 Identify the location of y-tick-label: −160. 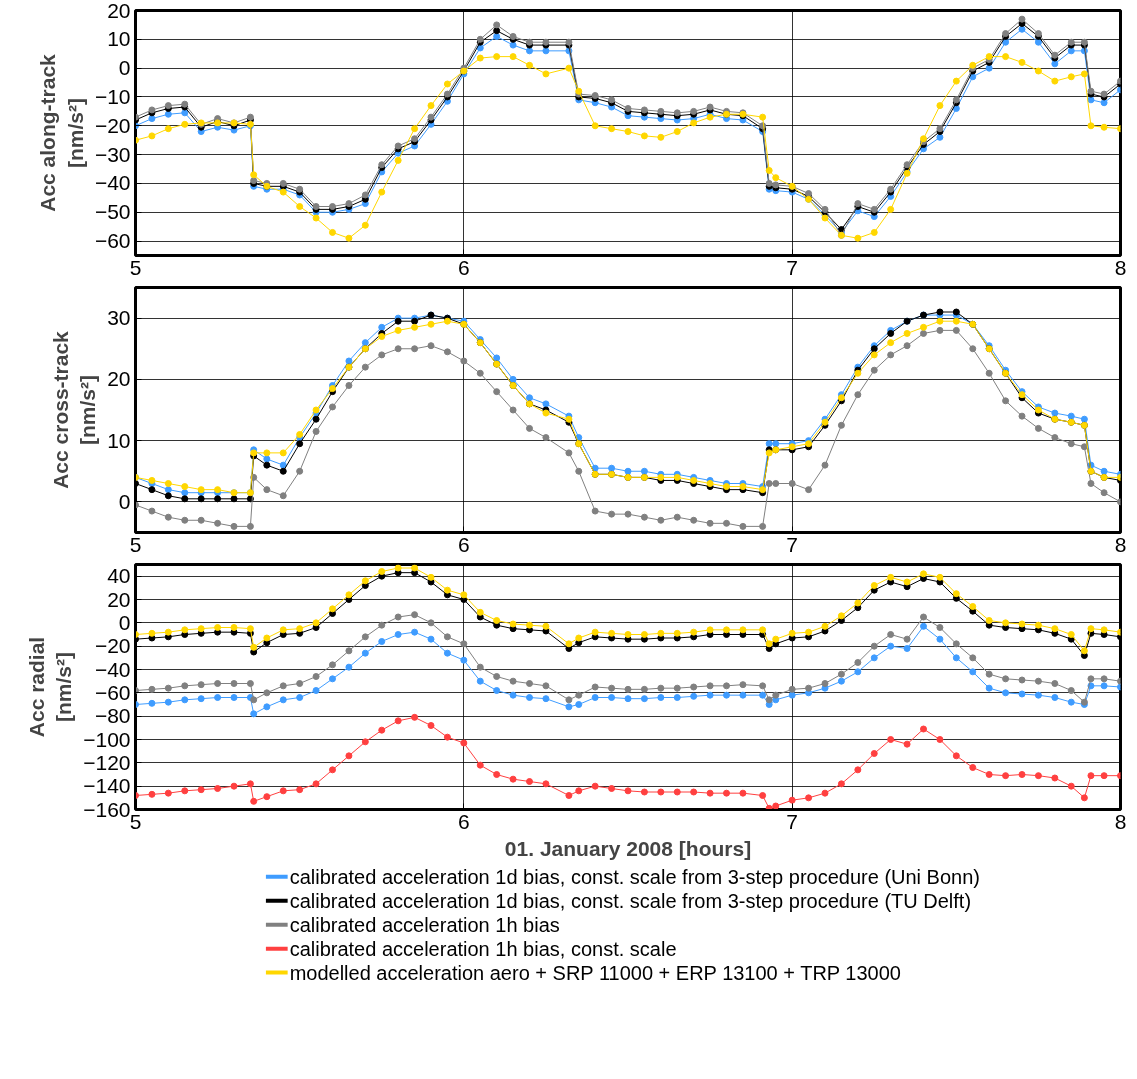
(107, 809).